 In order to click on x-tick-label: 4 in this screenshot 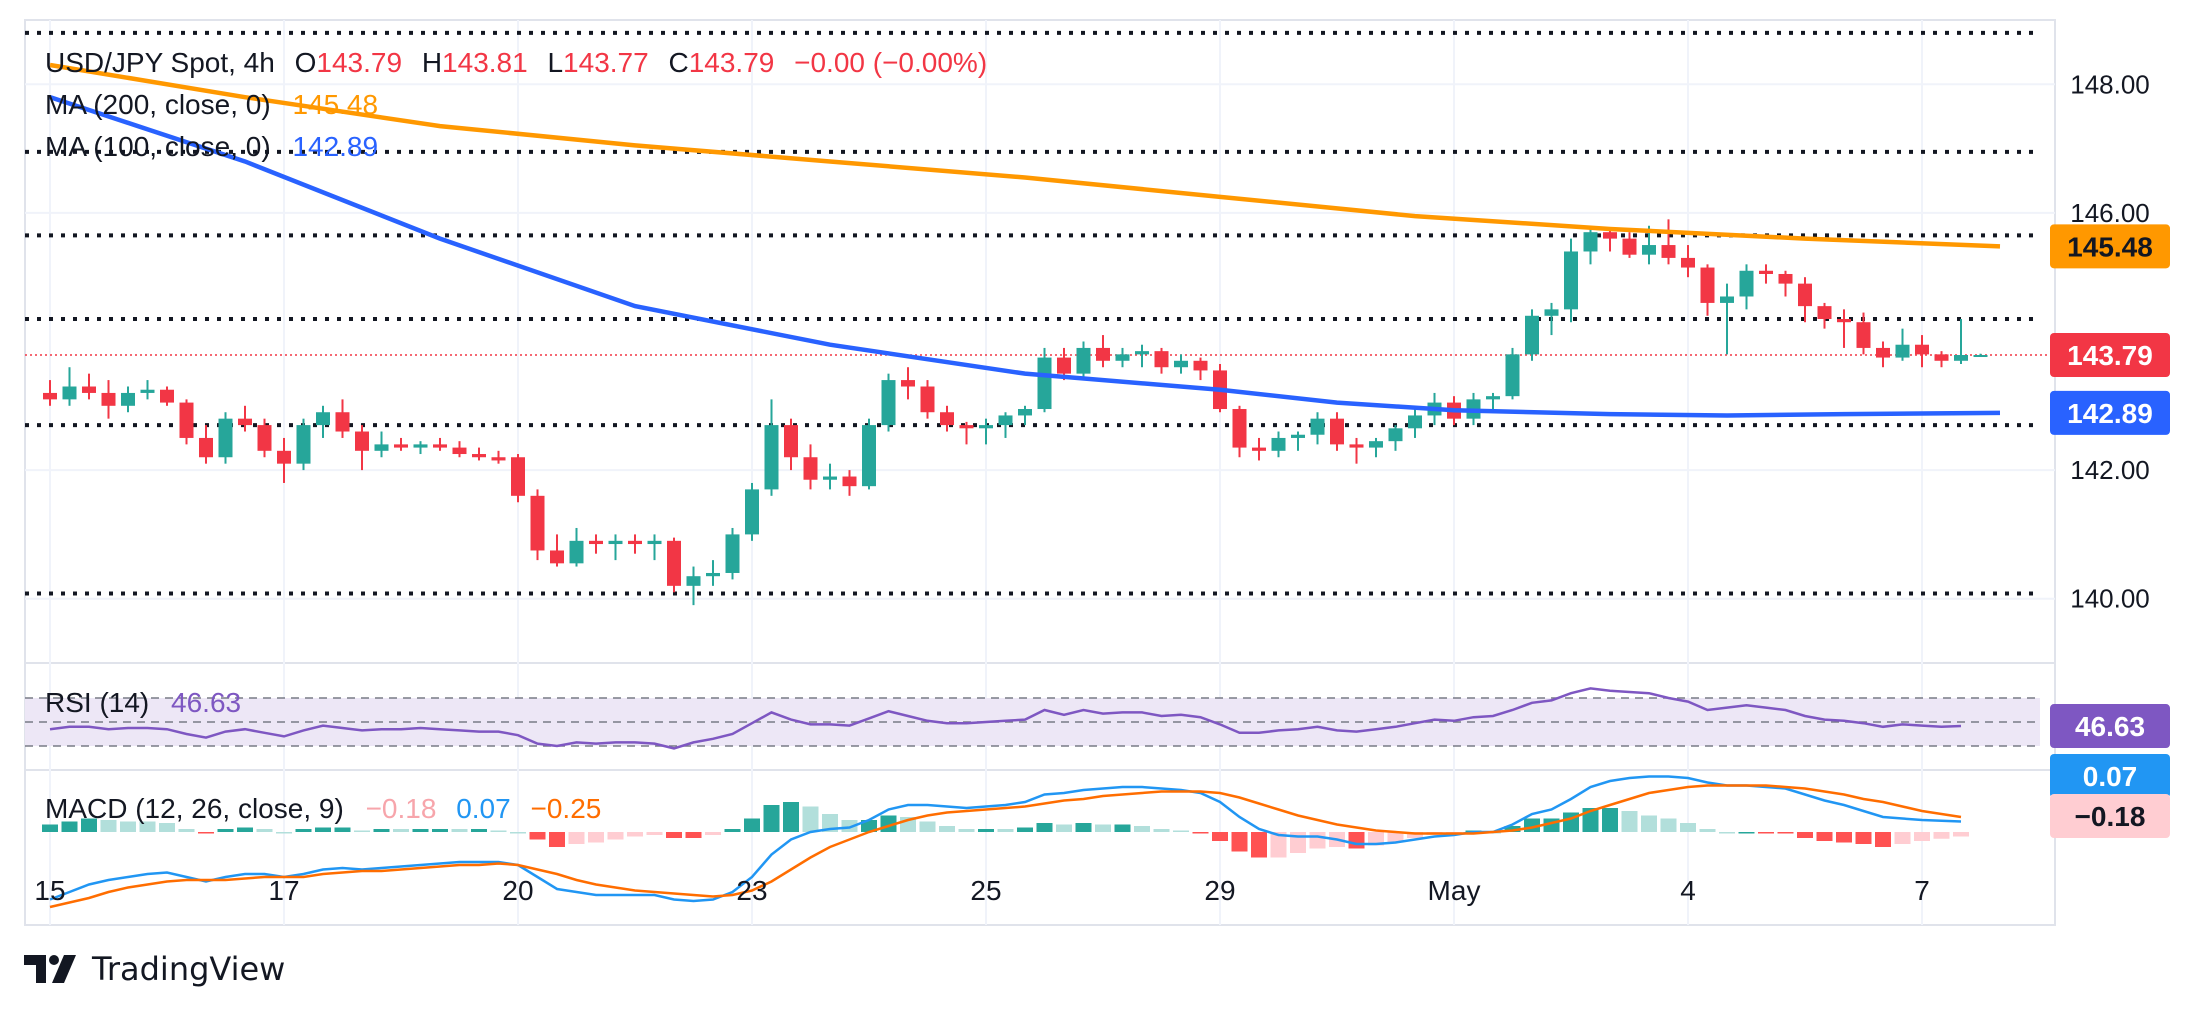, I will do `click(1688, 890)`.